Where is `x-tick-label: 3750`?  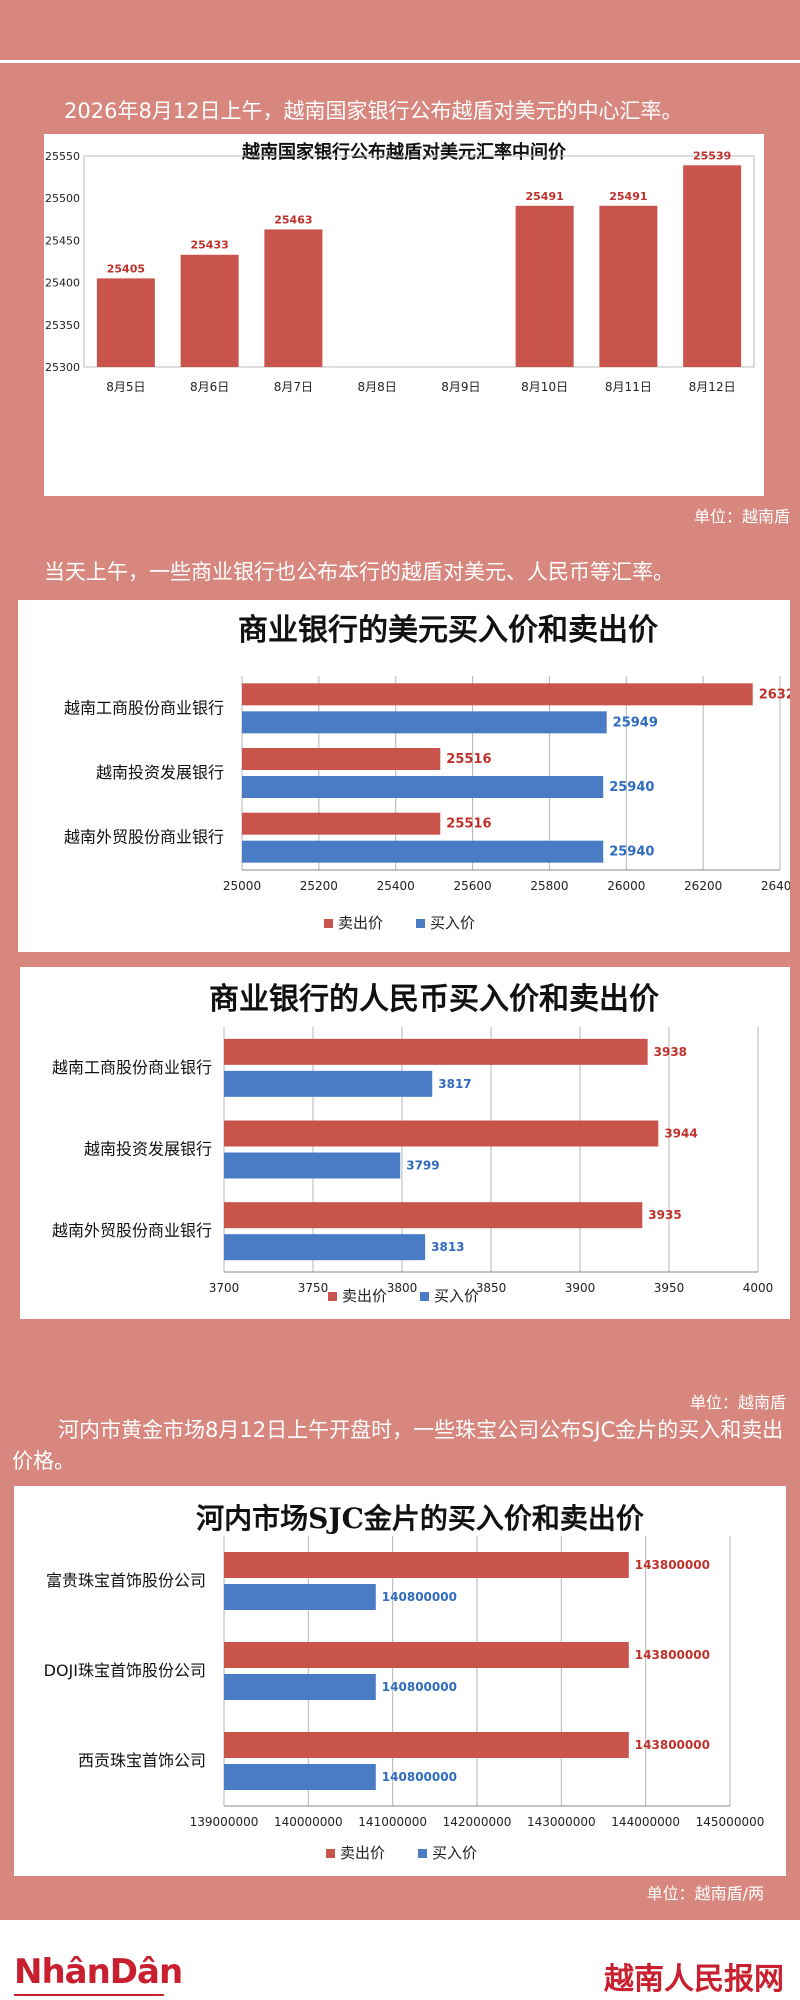 x-tick-label: 3750 is located at coordinates (313, 1288).